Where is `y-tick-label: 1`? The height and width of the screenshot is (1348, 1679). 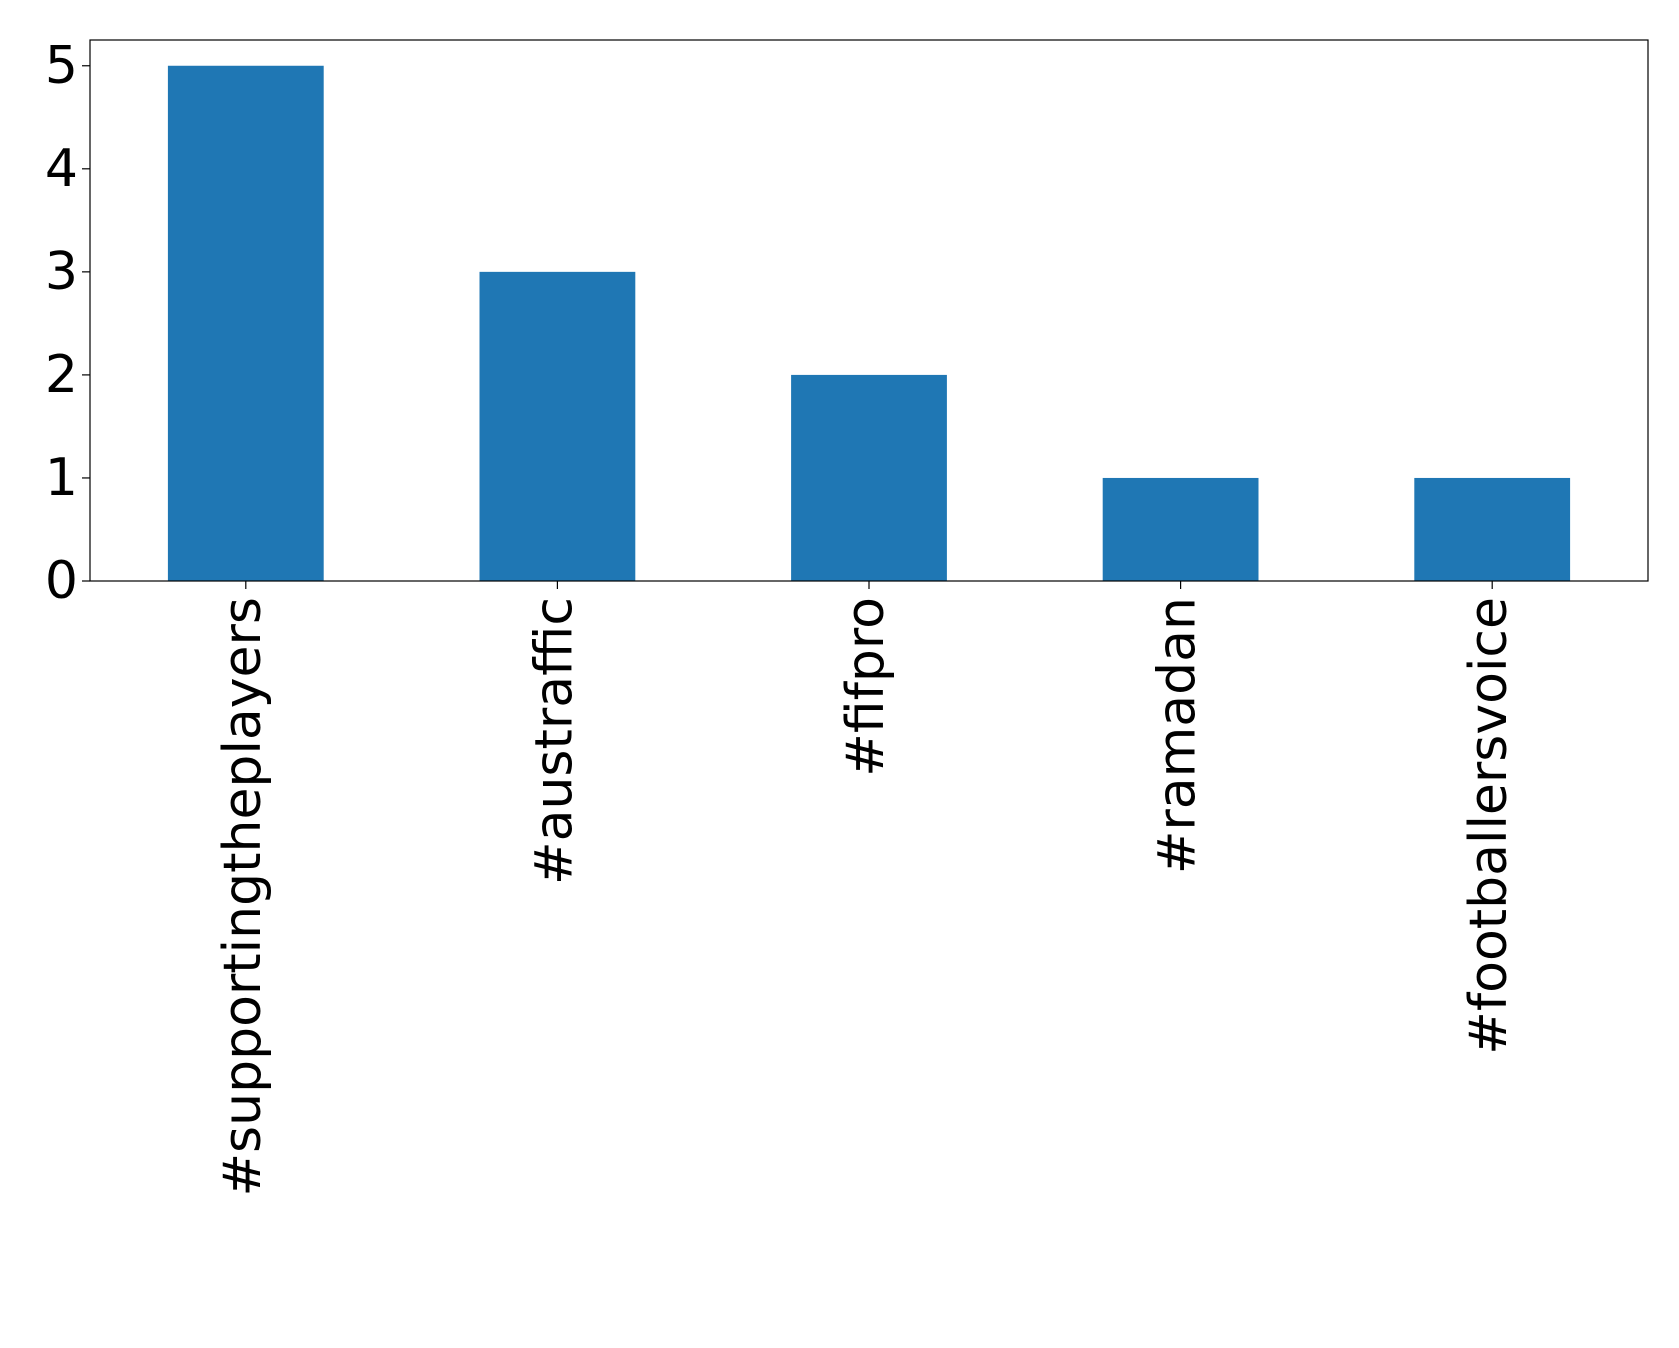
y-tick-label: 1 is located at coordinates (61, 478).